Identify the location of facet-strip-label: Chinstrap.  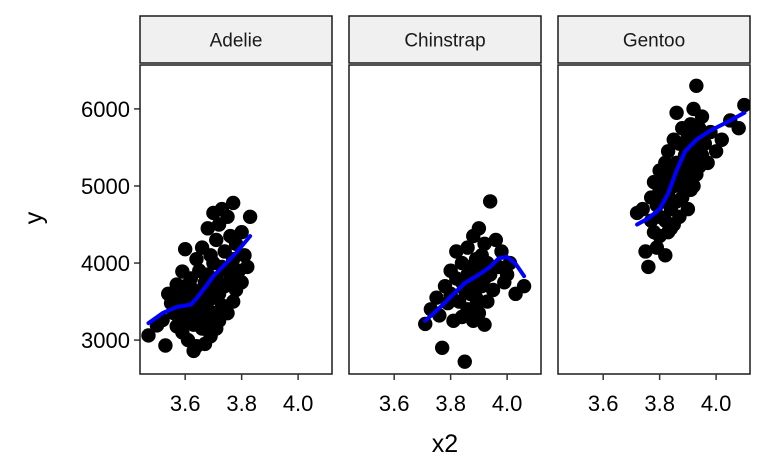
(444, 41).